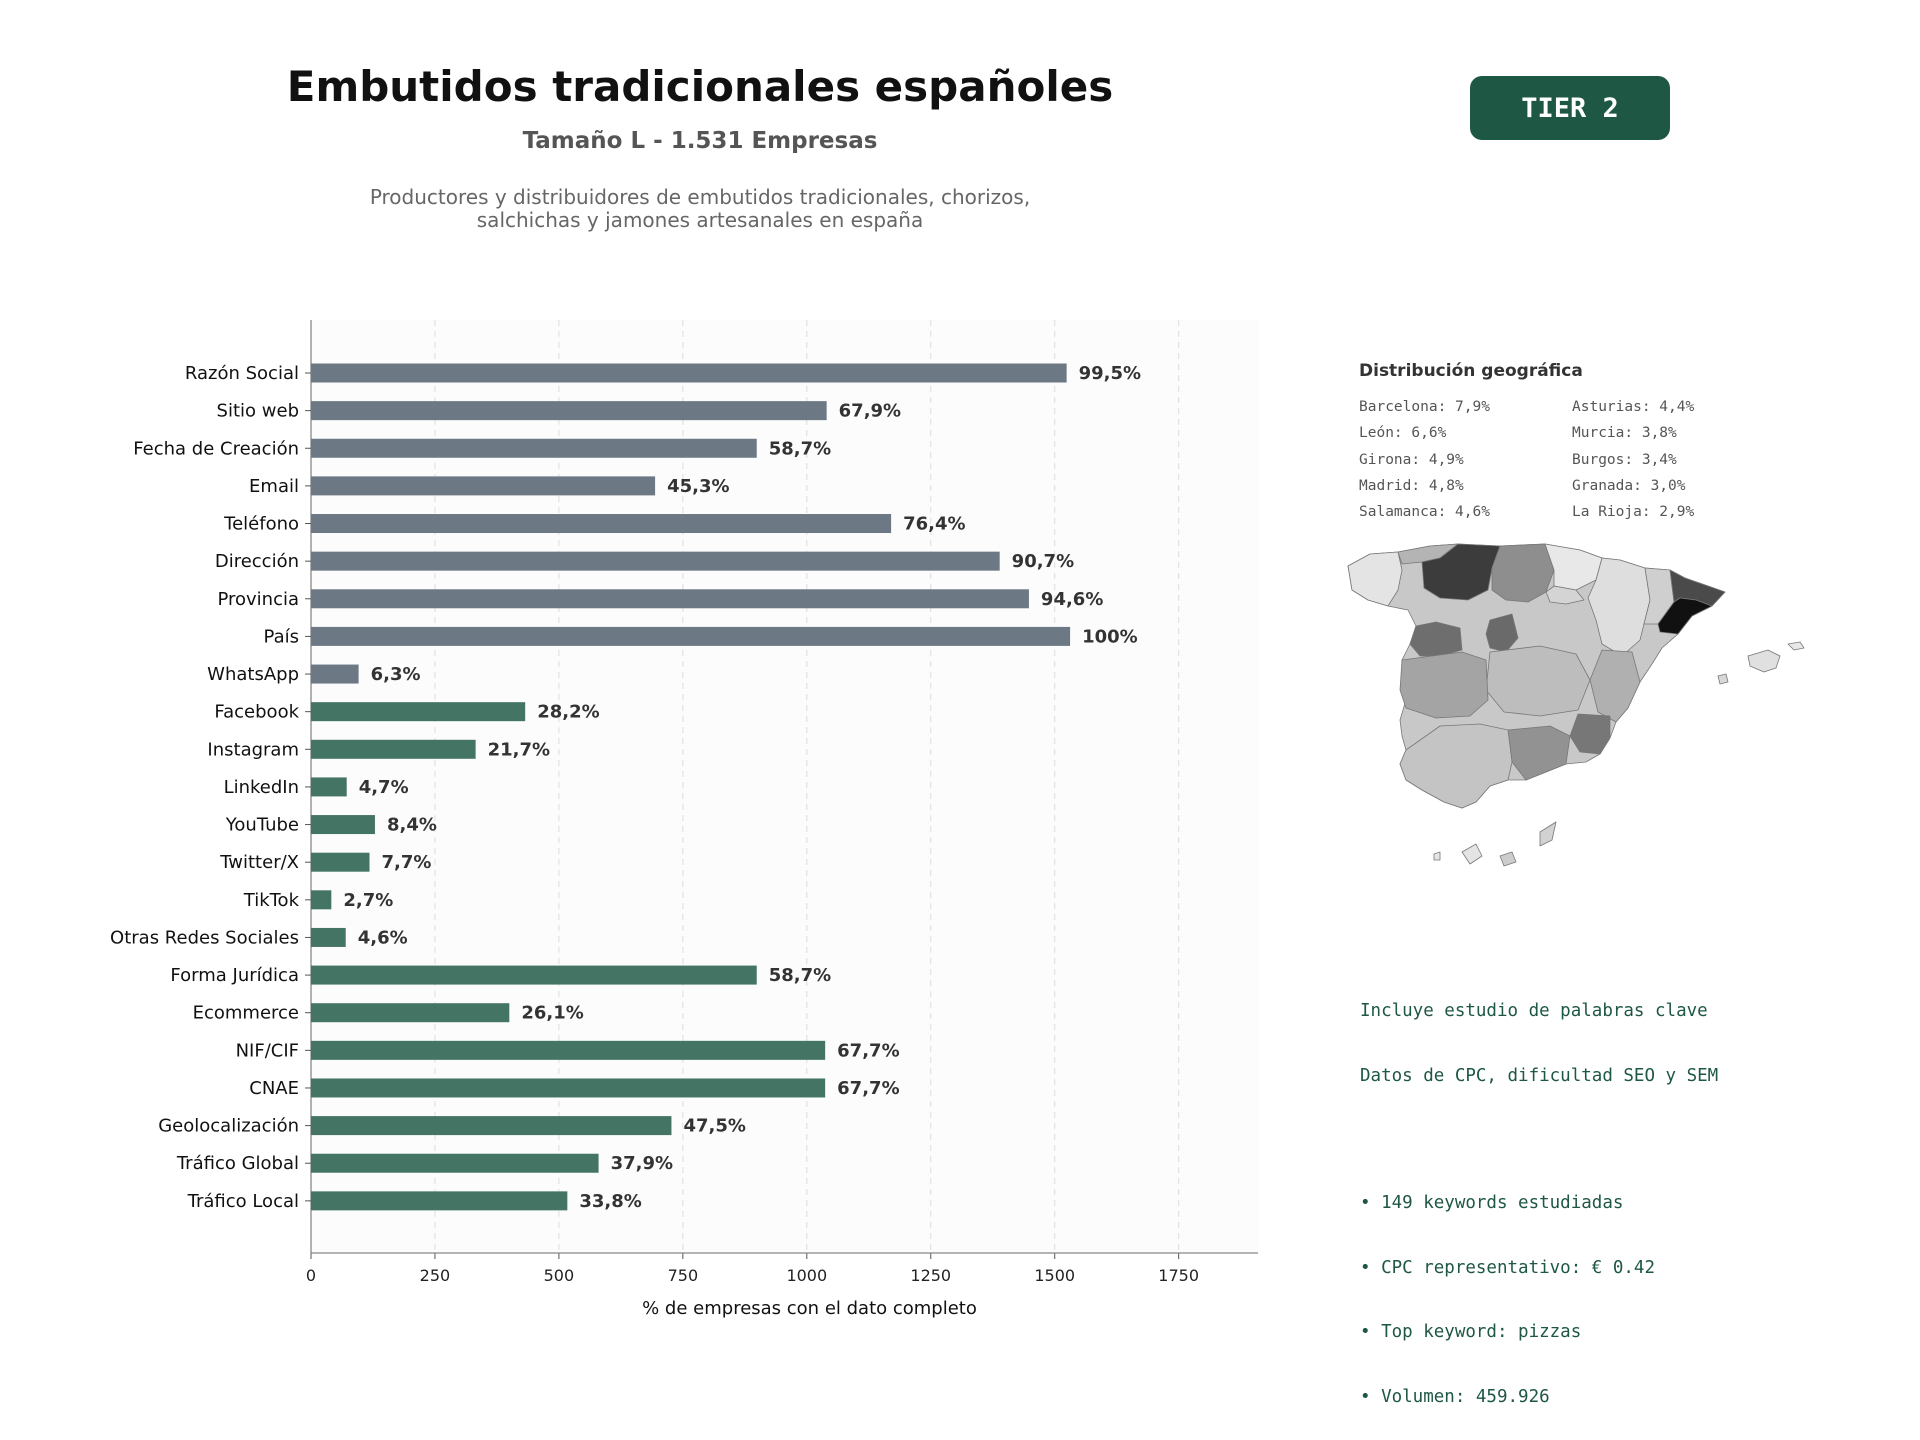  Describe the element at coordinates (568, 712) in the screenshot. I see `bar-value-label: 28,2%` at that location.